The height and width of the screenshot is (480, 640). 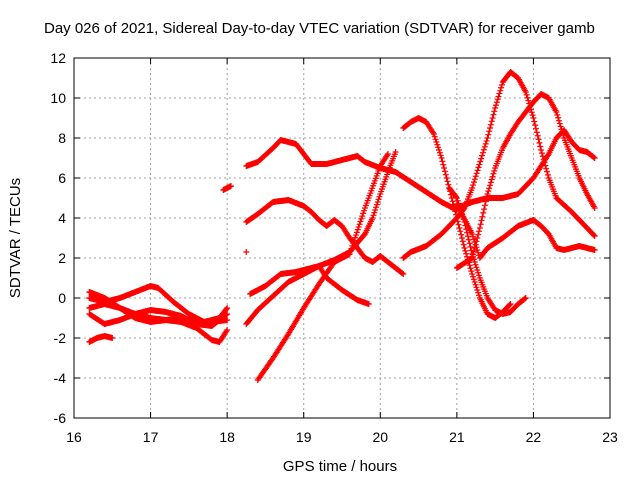 I want to click on y-tick-label: 4, so click(x=62, y=218).